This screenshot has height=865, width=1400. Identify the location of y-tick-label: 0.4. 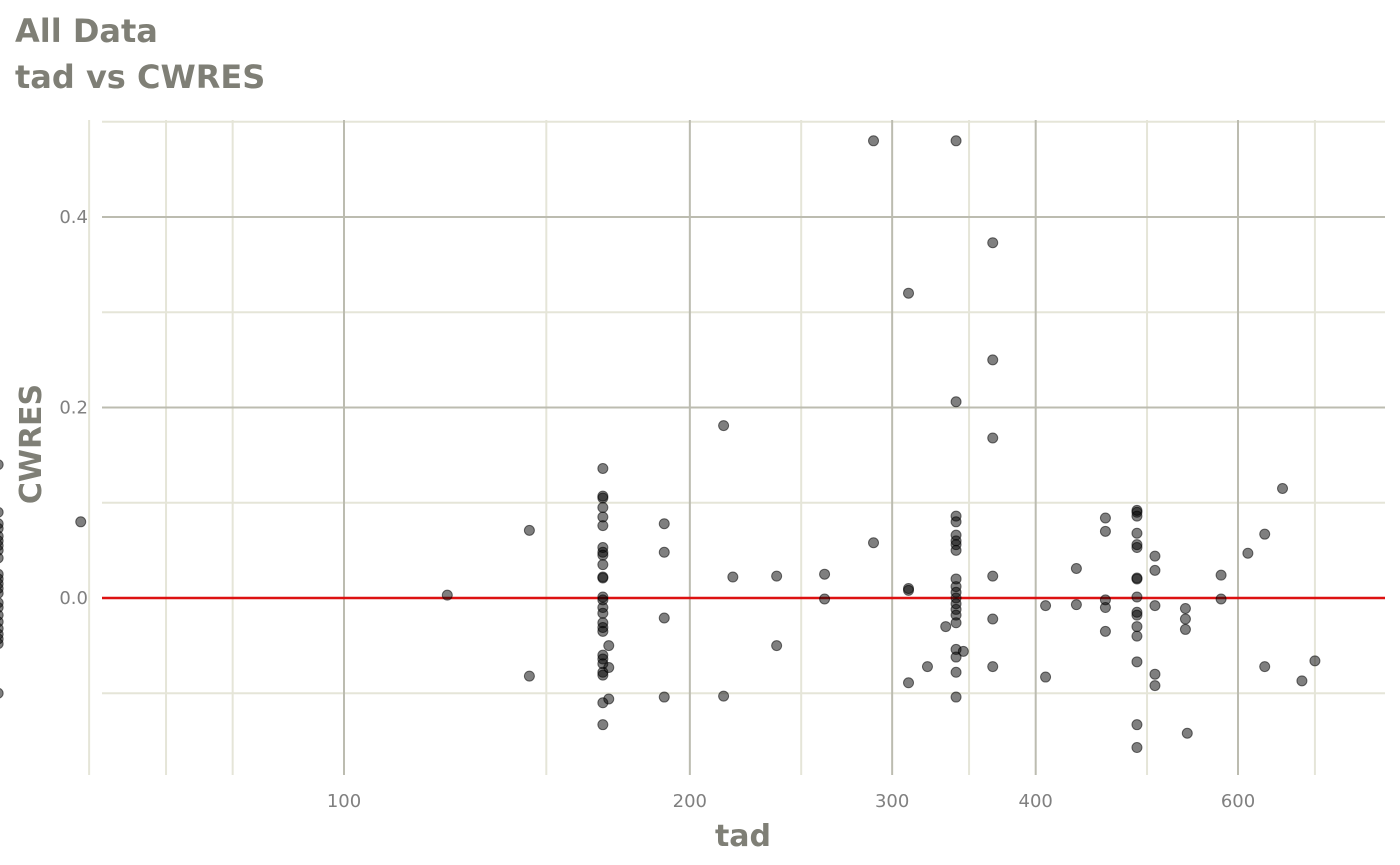
(73, 217).